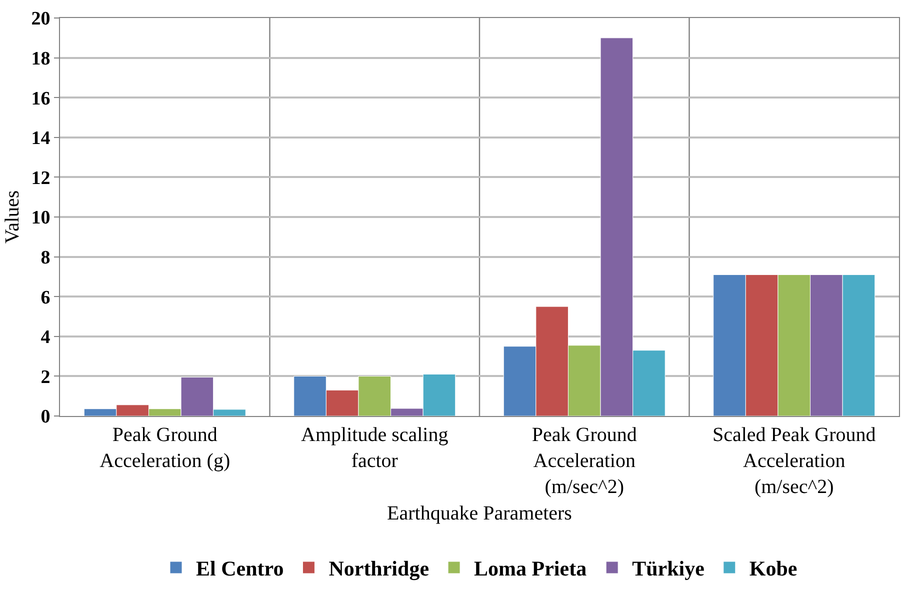 The width and height of the screenshot is (907, 597). I want to click on legend-label: Türkiye, so click(668, 568).